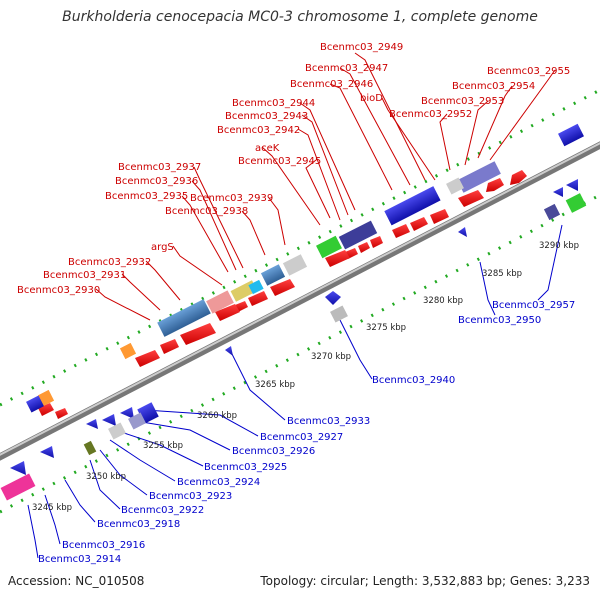  I want to click on gene-2957-green, so click(576, 203).